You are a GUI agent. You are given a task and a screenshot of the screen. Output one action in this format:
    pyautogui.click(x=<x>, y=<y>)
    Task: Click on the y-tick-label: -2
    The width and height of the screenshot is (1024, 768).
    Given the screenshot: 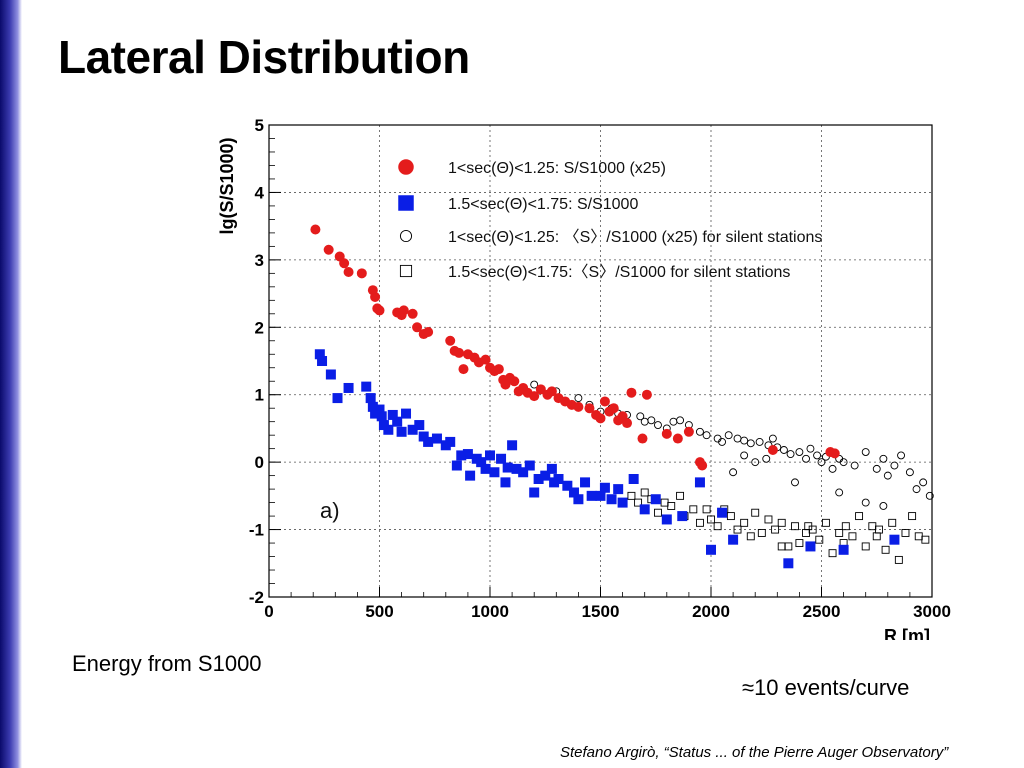 What is the action you would take?
    pyautogui.click(x=256, y=597)
    